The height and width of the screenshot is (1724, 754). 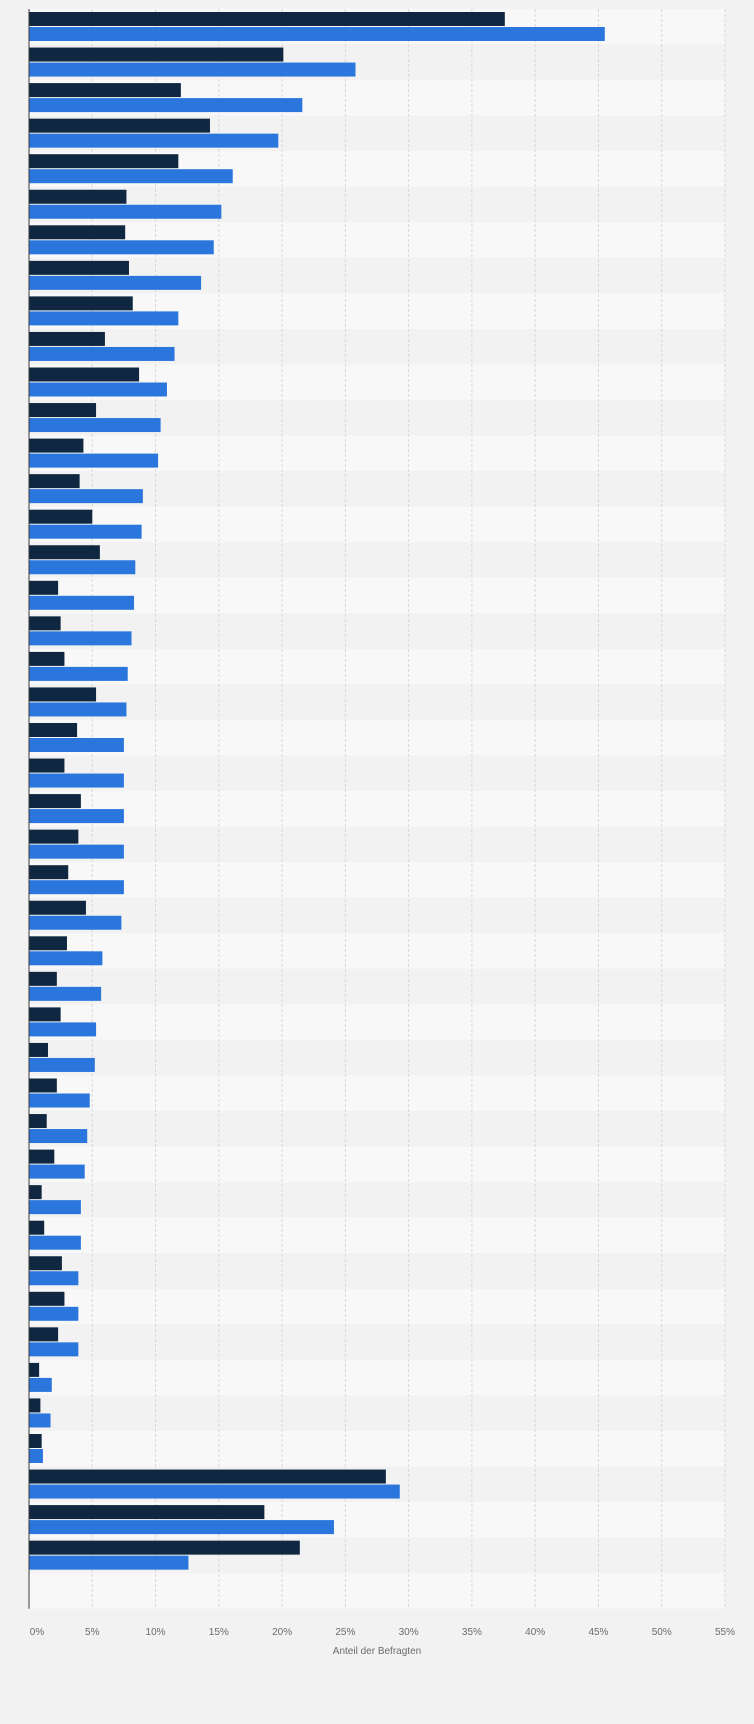 I want to click on x-tick-label: 55%, so click(x=725, y=1632).